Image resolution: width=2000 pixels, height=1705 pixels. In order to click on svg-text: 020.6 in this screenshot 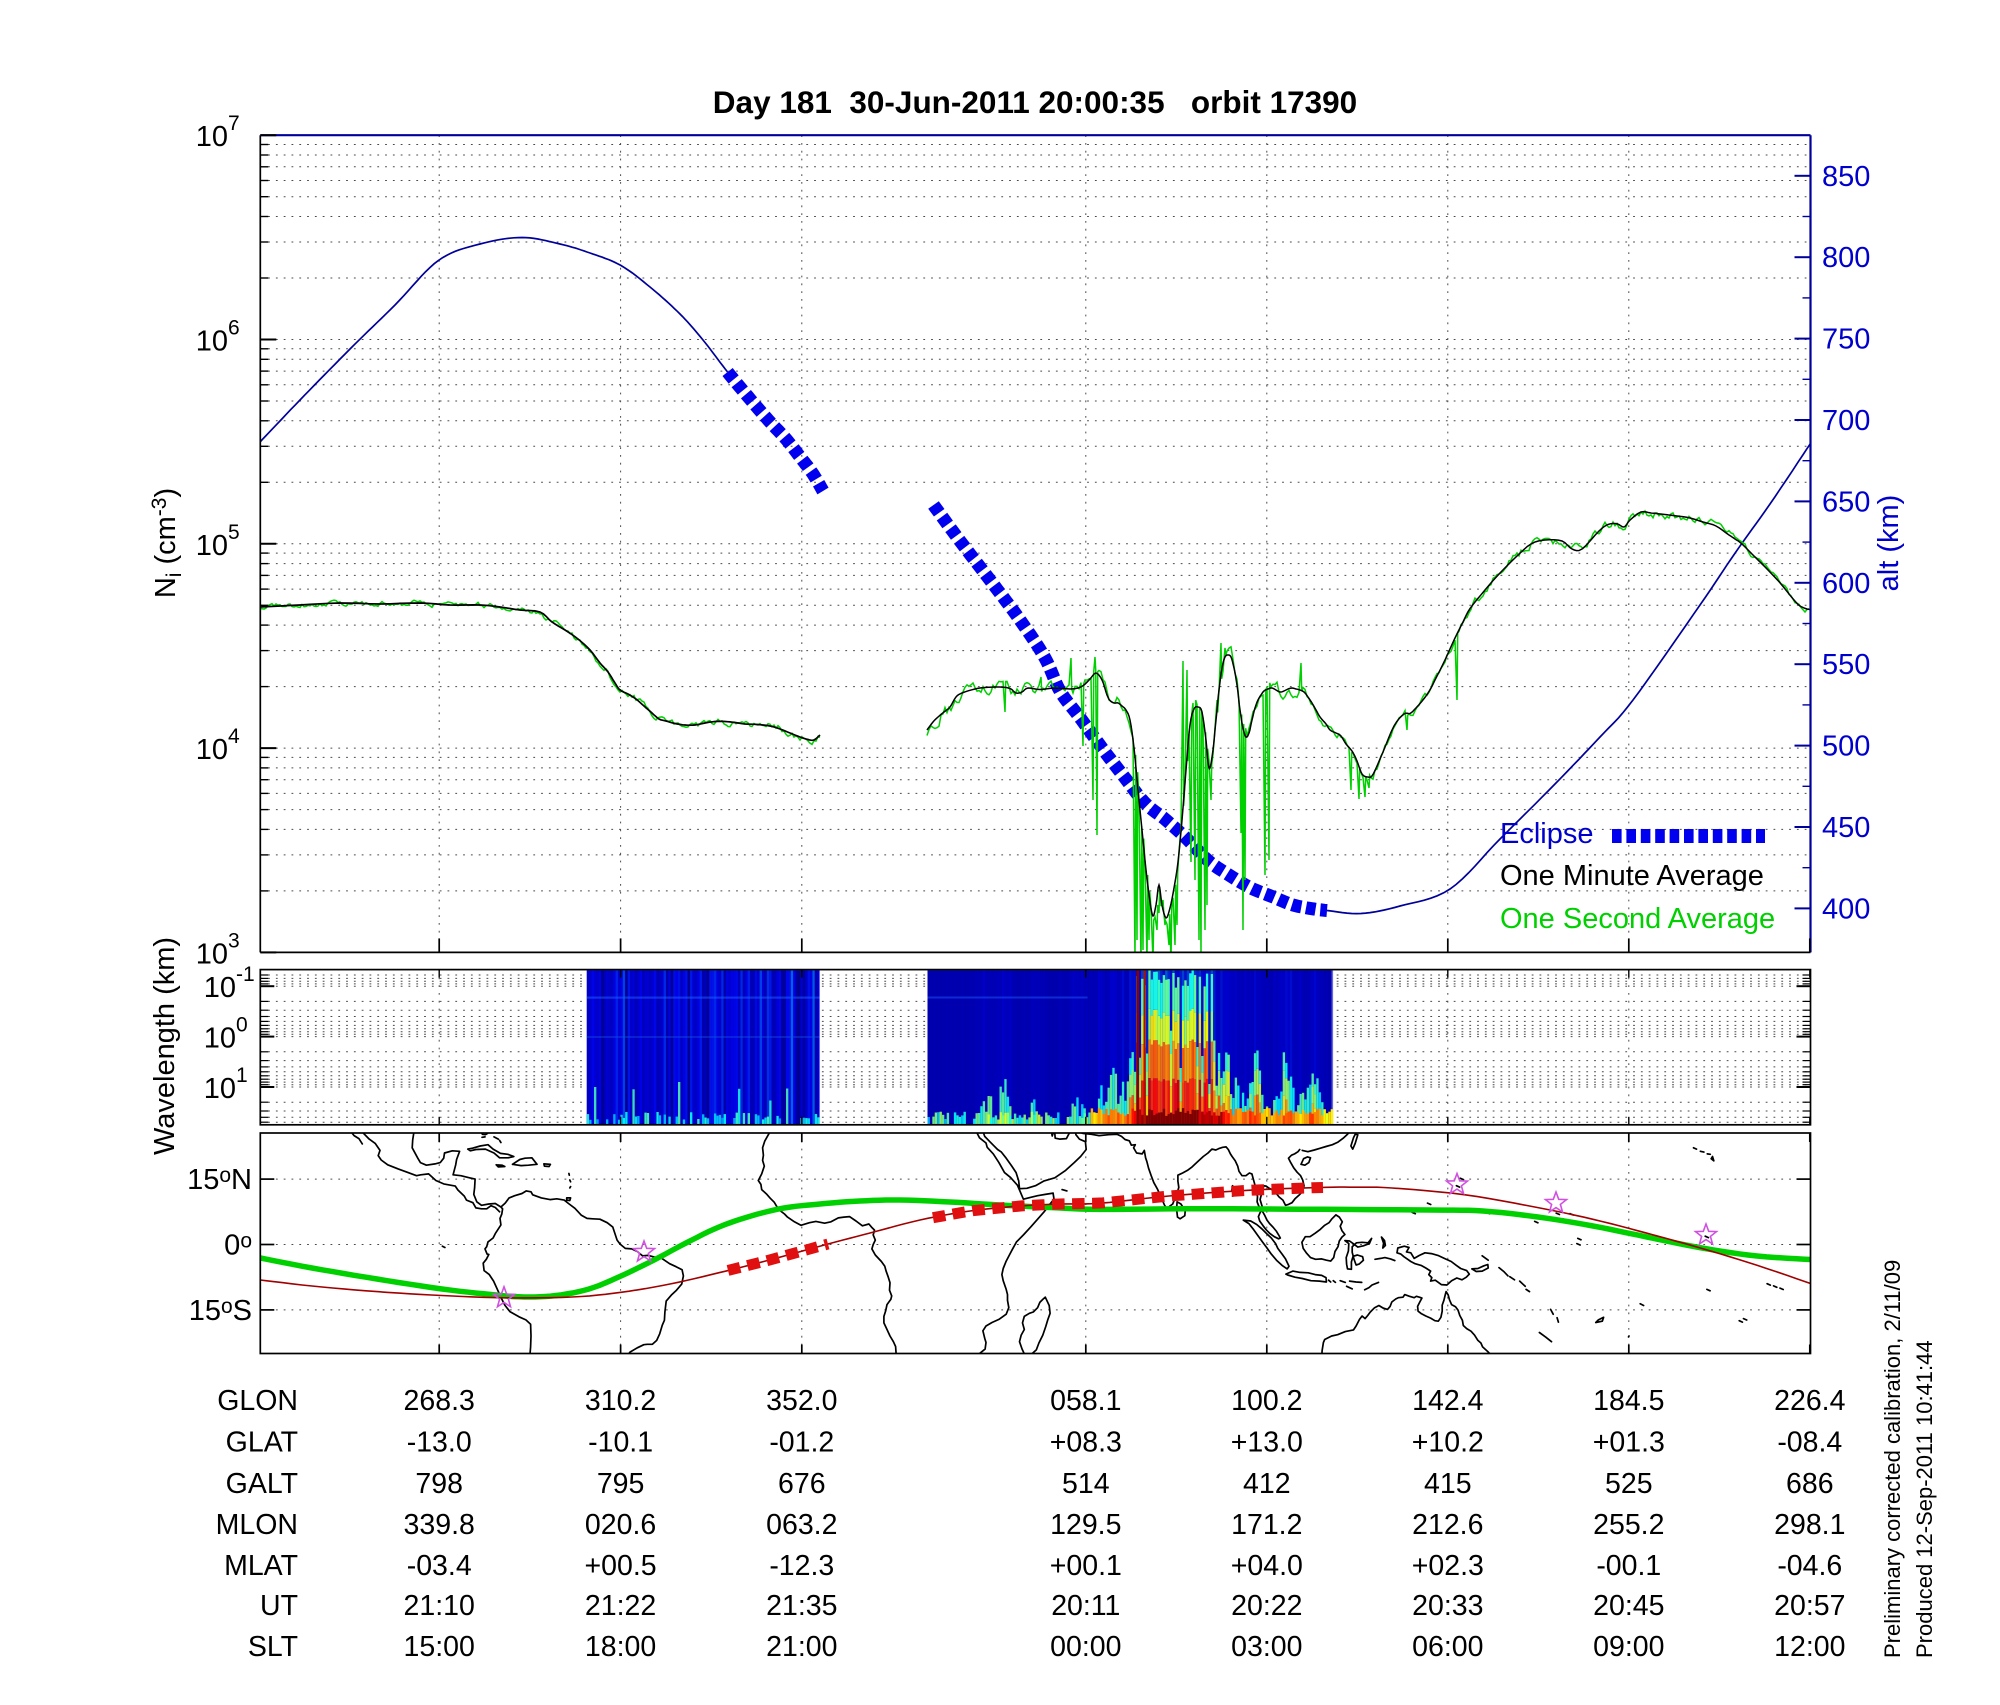, I will do `click(620, 1525)`.